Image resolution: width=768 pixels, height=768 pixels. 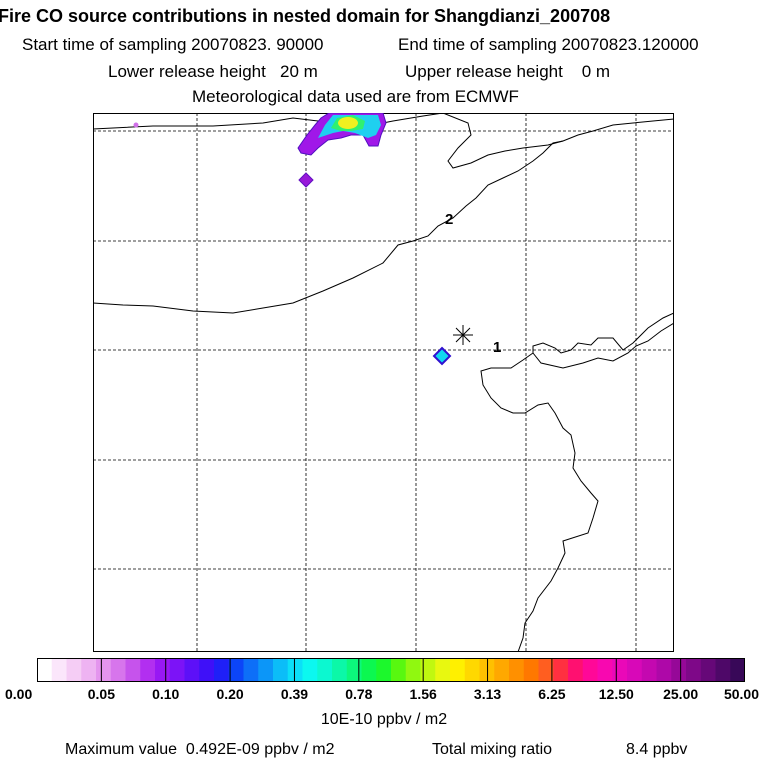 What do you see at coordinates (19, 694) in the screenshot?
I see `colorbar-tick-label: 0.00` at bounding box center [19, 694].